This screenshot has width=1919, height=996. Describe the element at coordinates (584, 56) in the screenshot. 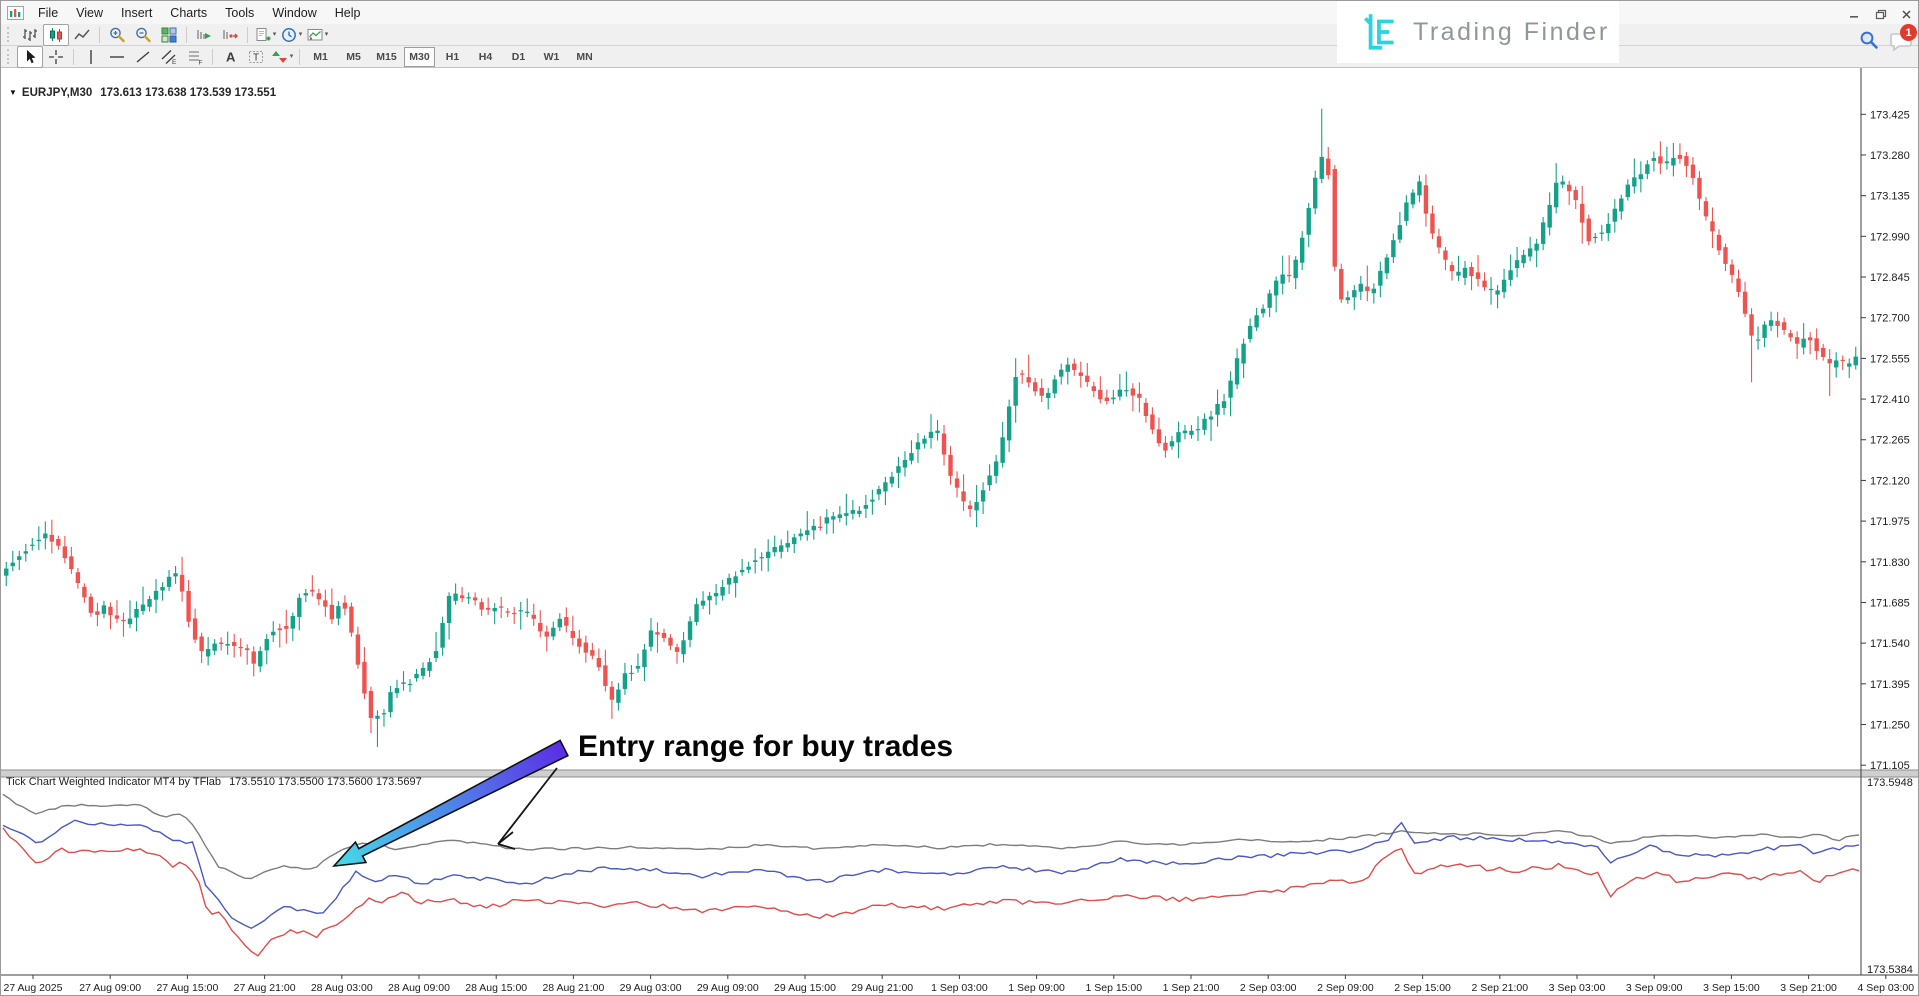

I see `timeframe-mn-button: MN` at that location.